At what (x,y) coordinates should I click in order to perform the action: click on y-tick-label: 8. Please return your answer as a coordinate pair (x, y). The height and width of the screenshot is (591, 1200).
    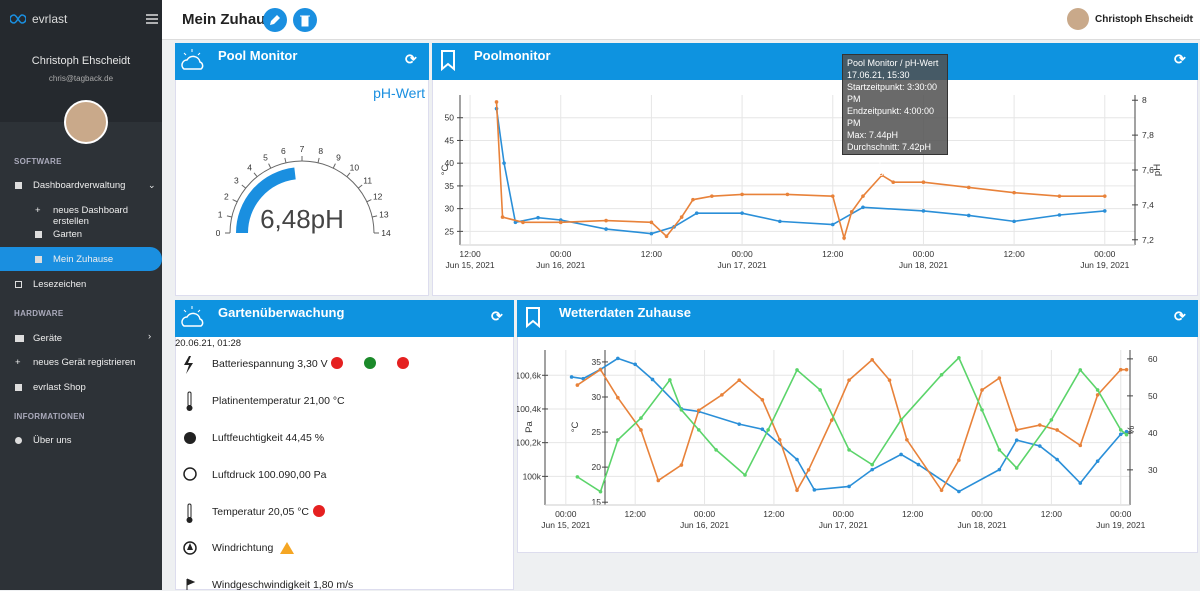
    Looking at the image, I should click on (1144, 100).